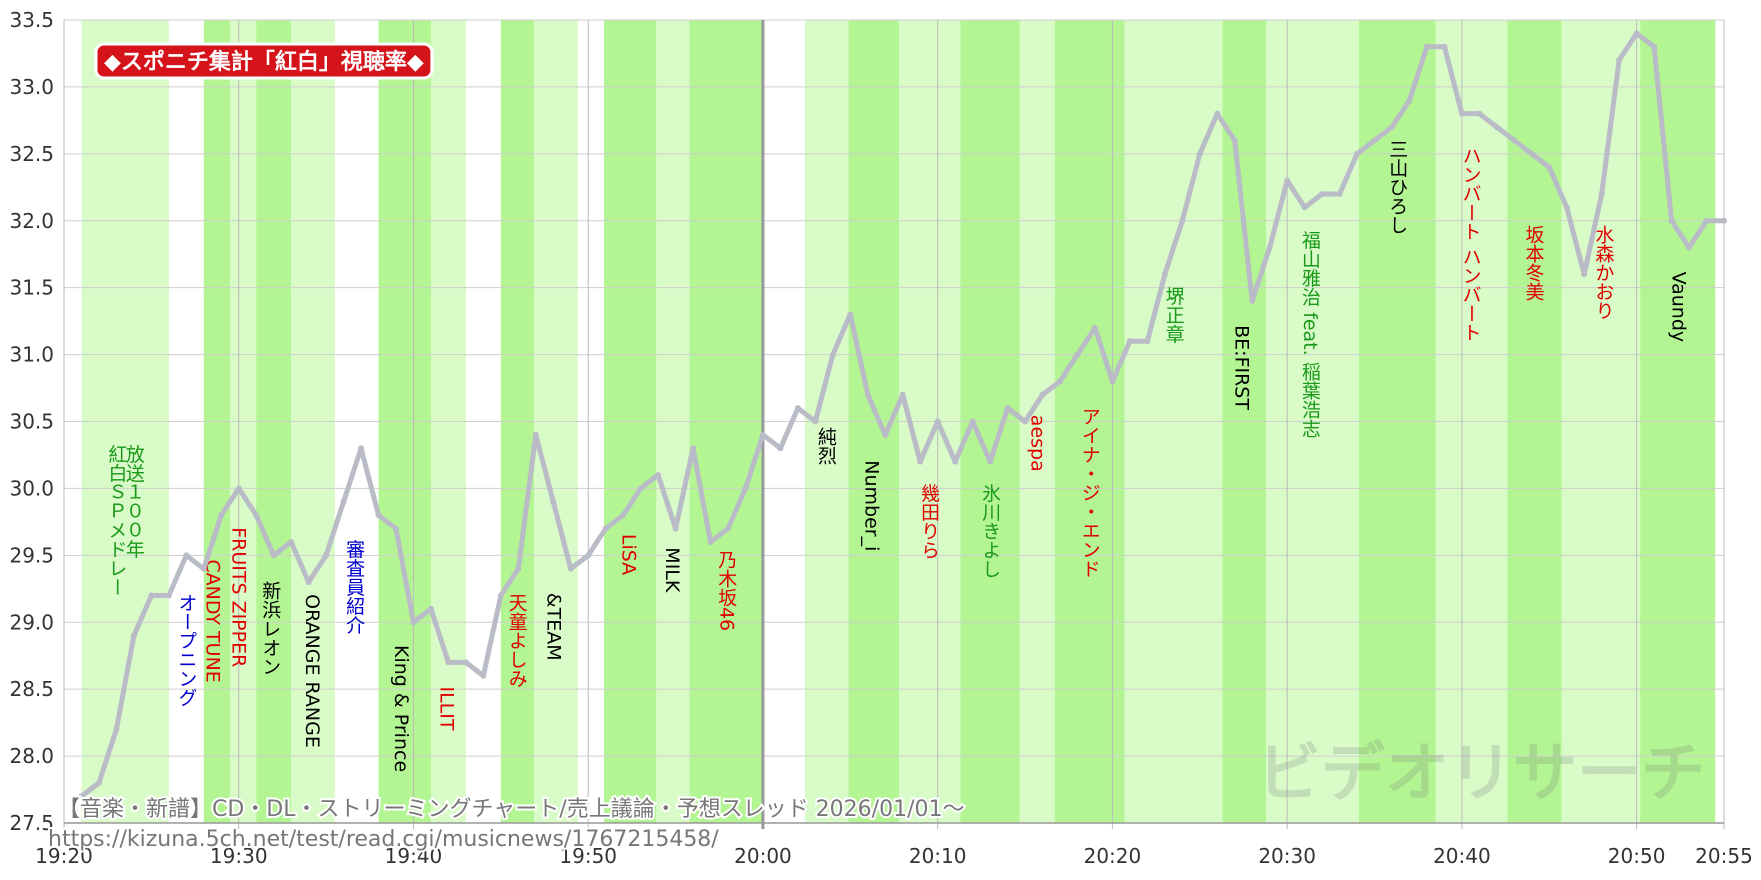  I want to click on segment-label: 坂本冬美, so click(1534, 262).